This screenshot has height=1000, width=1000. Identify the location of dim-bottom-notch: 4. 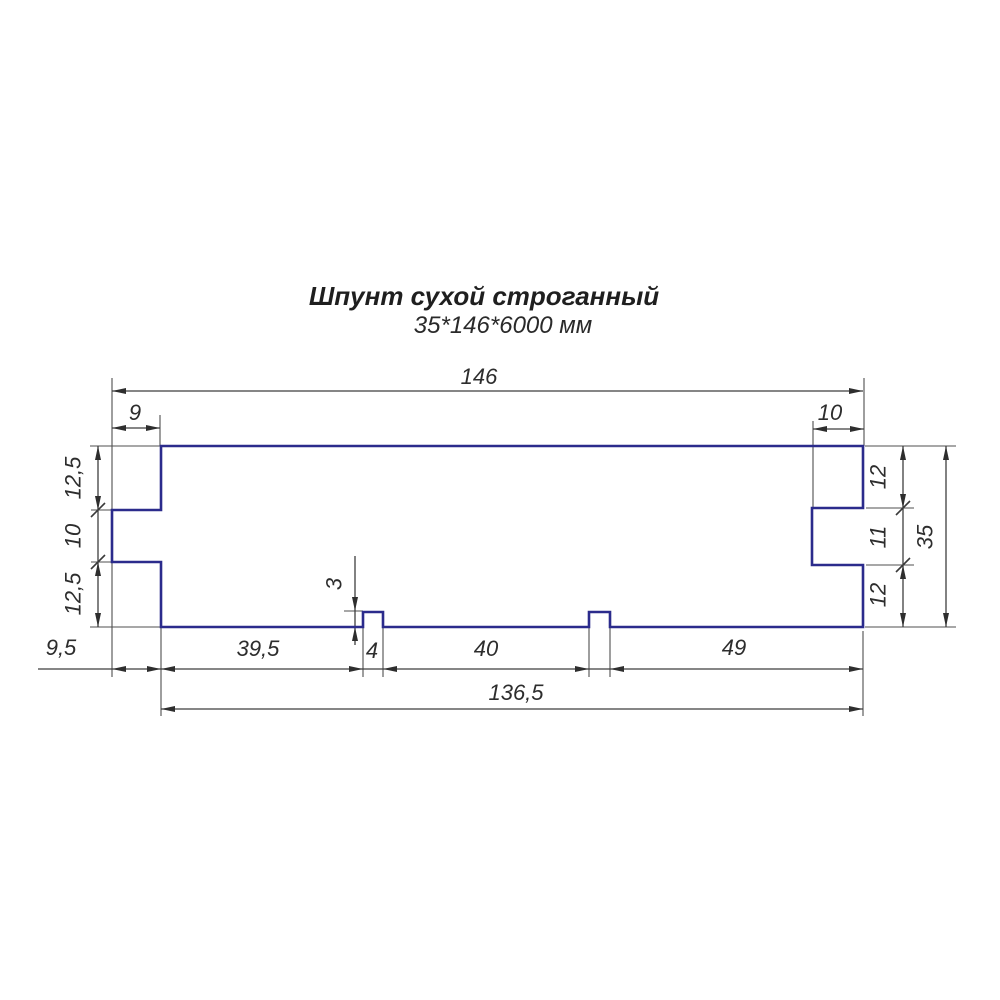
(372, 650).